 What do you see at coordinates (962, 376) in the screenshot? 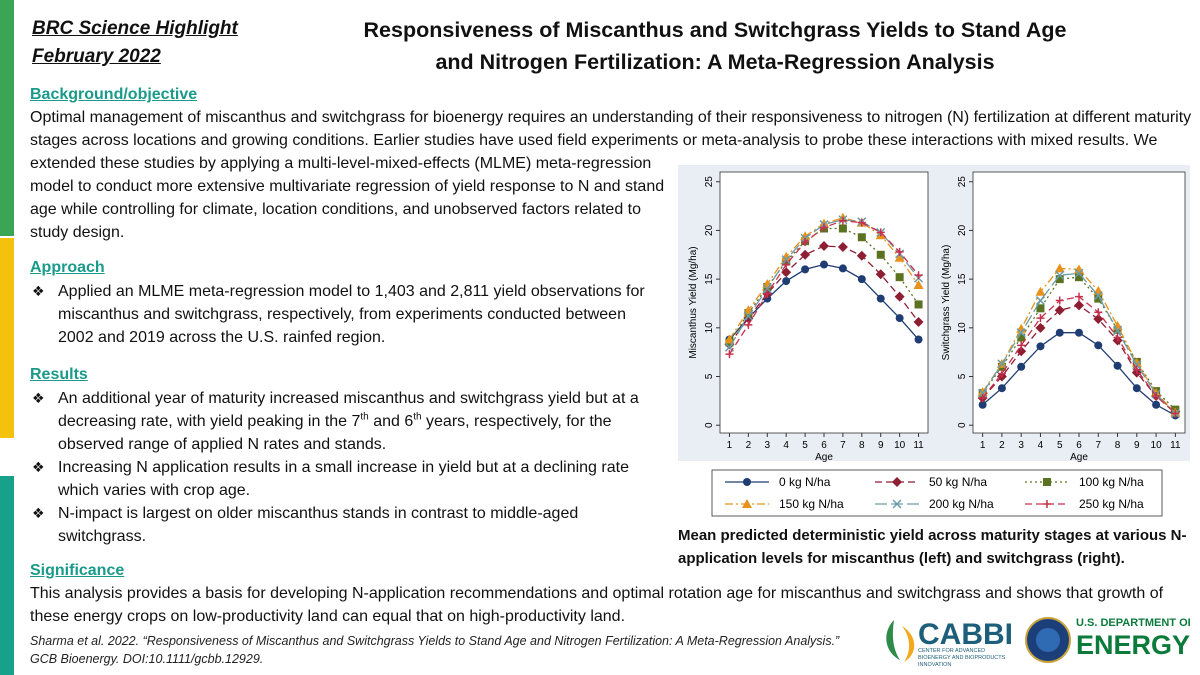
I see `y-tick-label: 5` at bounding box center [962, 376].